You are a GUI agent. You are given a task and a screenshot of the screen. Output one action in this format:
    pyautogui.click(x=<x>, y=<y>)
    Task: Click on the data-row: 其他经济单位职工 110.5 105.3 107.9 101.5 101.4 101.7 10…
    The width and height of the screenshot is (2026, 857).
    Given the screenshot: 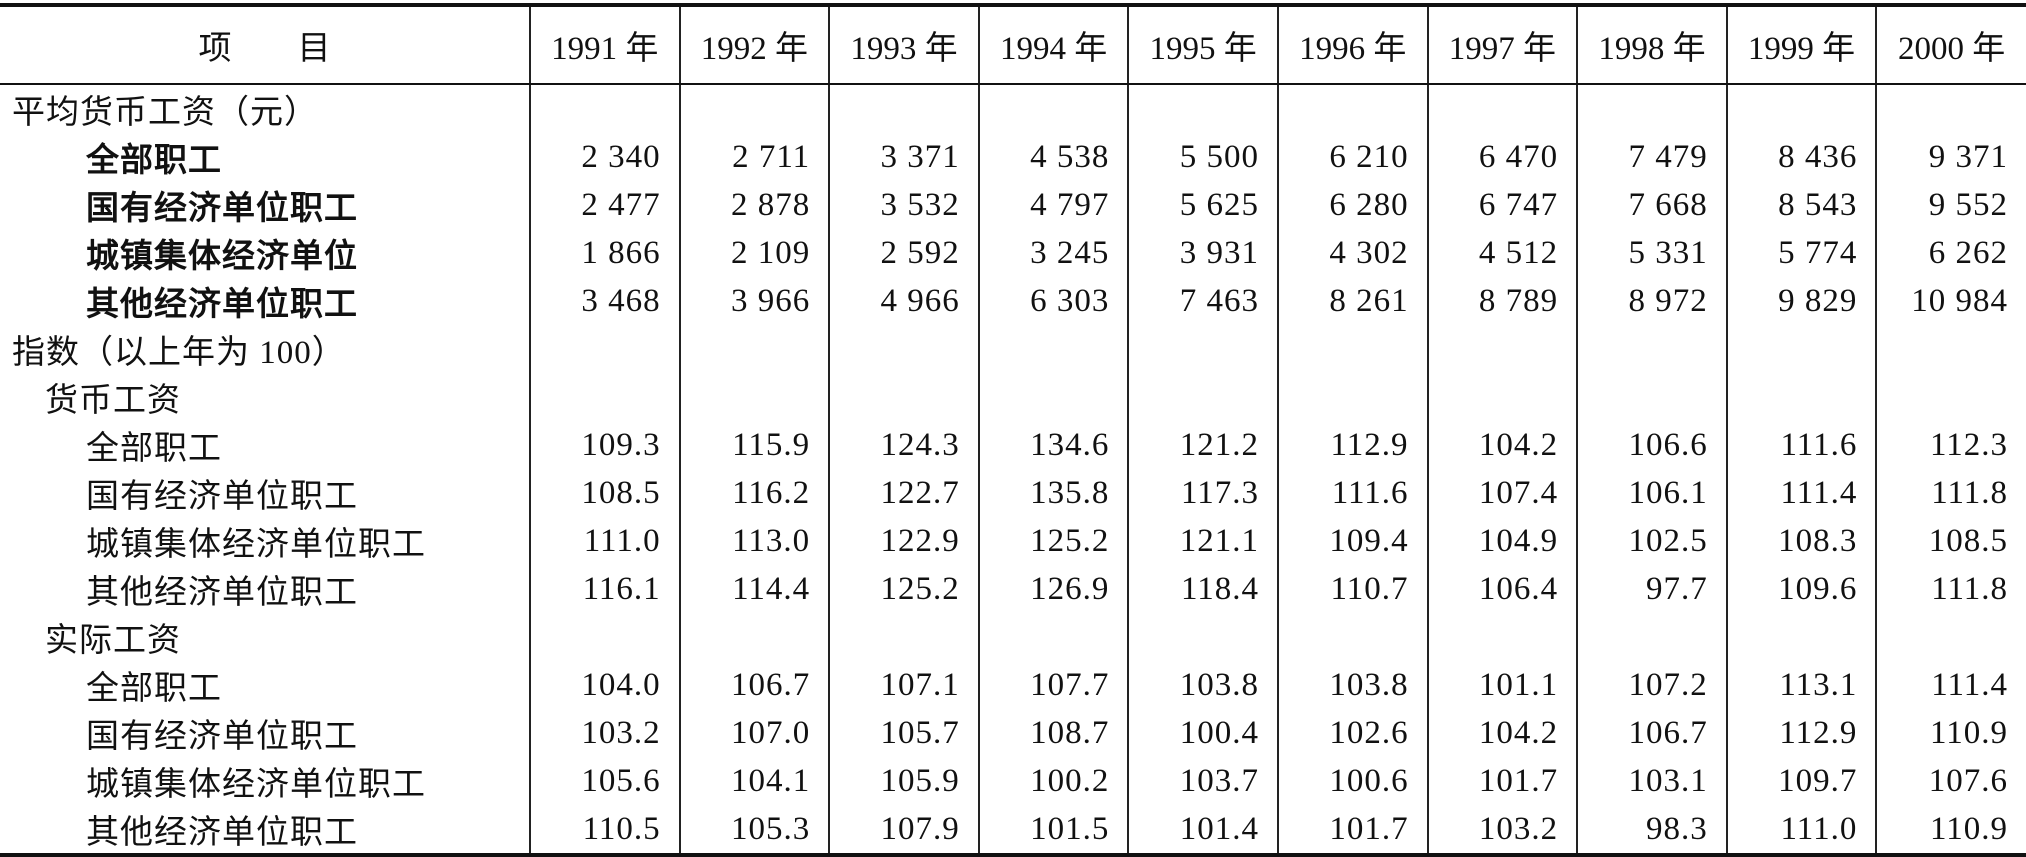 What is the action you would take?
    pyautogui.click(x=1013, y=831)
    